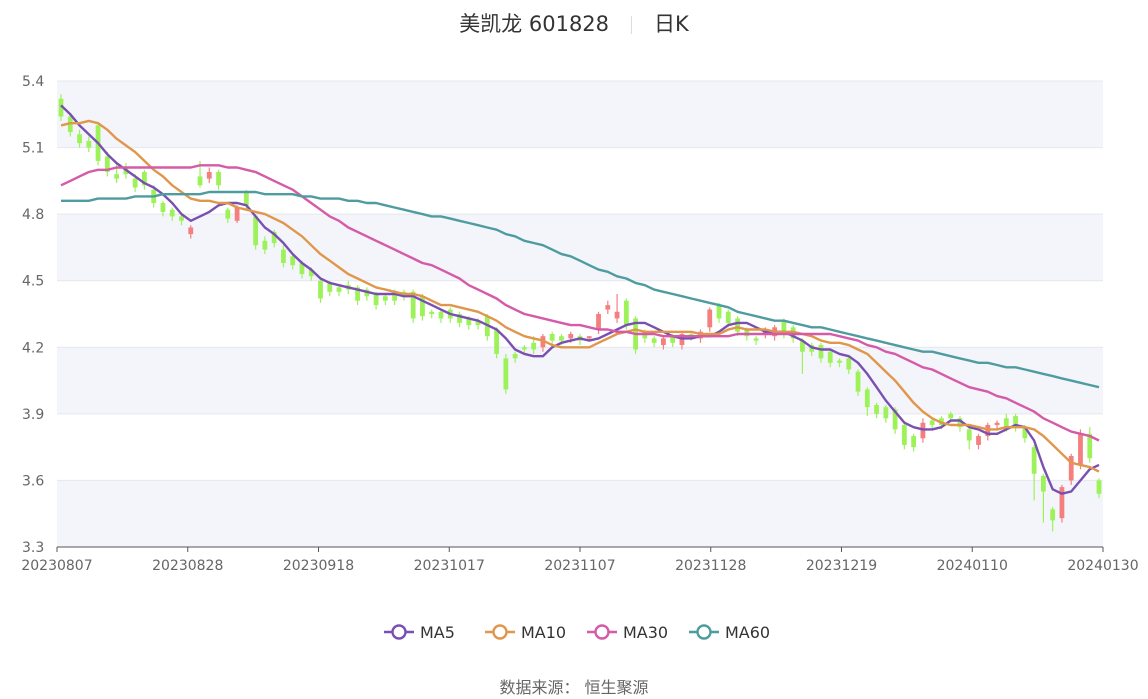 This screenshot has height=699, width=1148. What do you see at coordinates (671, 24) in the screenshot?
I see `period-label: 日K` at bounding box center [671, 24].